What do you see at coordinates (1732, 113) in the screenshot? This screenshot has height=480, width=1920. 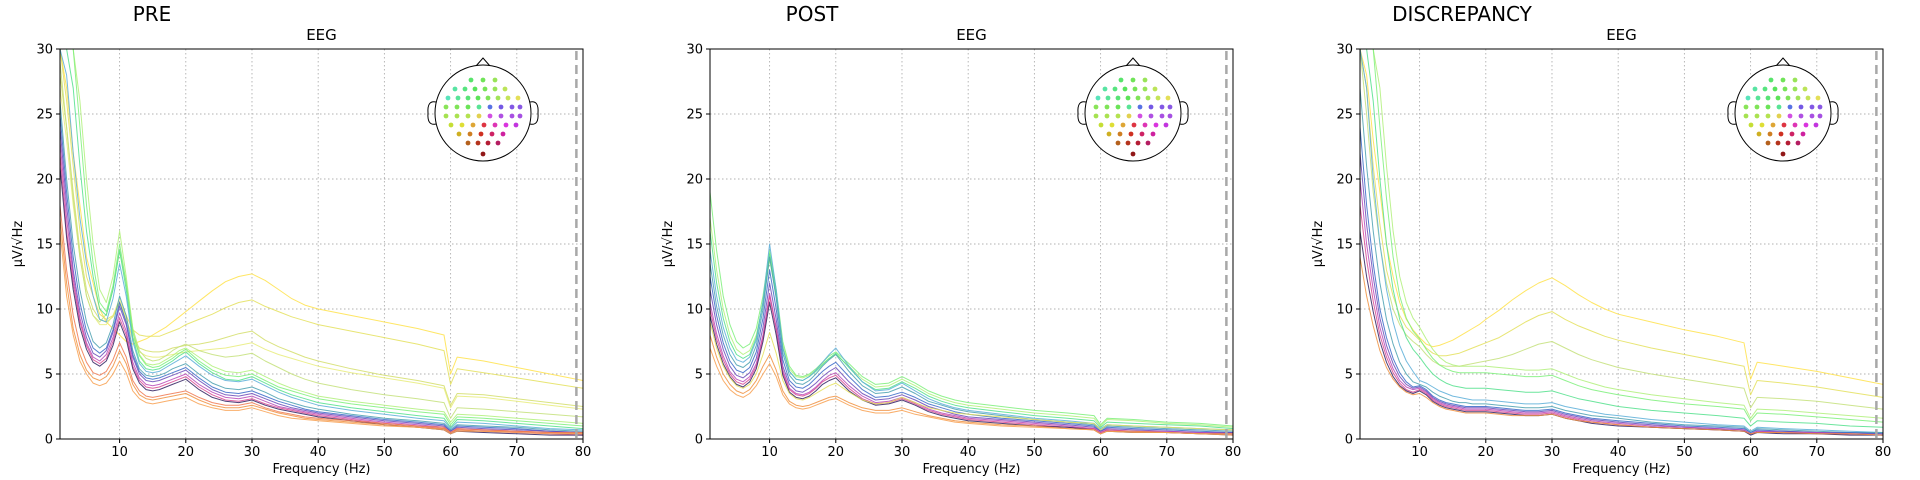 I see `left-ear-icon` at bounding box center [1732, 113].